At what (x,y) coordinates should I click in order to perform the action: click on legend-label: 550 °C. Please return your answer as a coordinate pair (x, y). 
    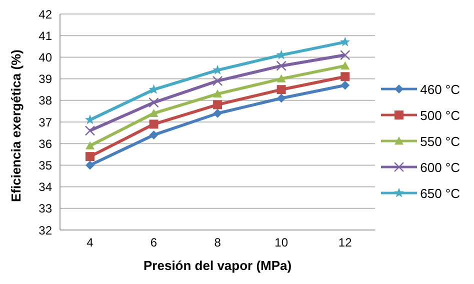
    Looking at the image, I should click on (440, 141).